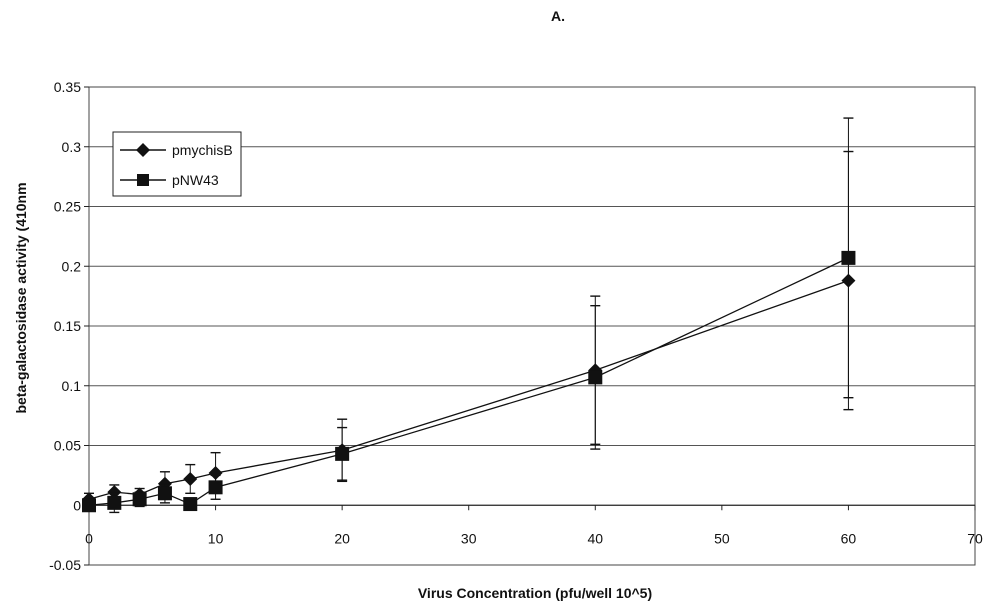  I want to click on x-axis-title: Virus Concentration (pfu/well 10^5), so click(535, 593).